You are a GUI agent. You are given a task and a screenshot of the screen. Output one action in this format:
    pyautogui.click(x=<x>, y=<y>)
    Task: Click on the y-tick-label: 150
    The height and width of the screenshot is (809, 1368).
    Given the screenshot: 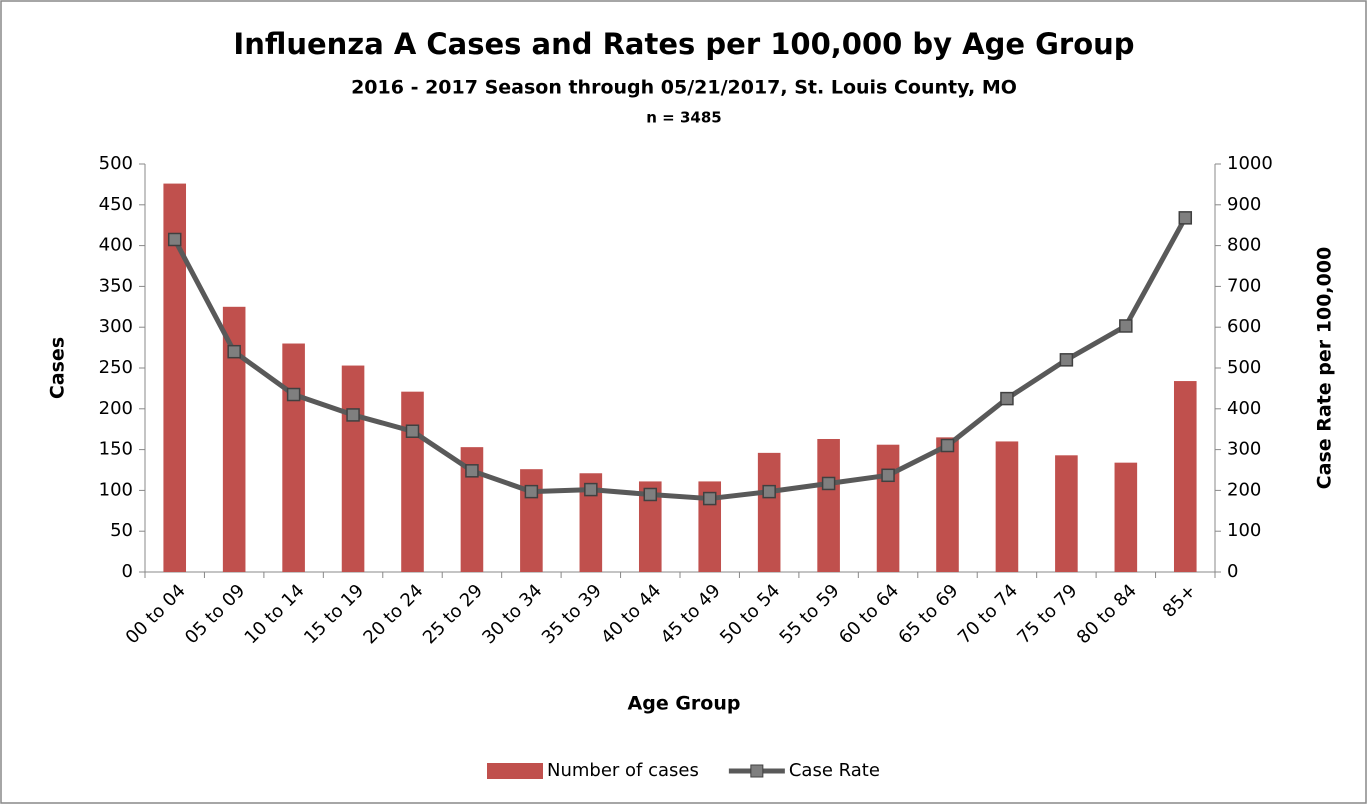 What is the action you would take?
    pyautogui.click(x=116, y=449)
    